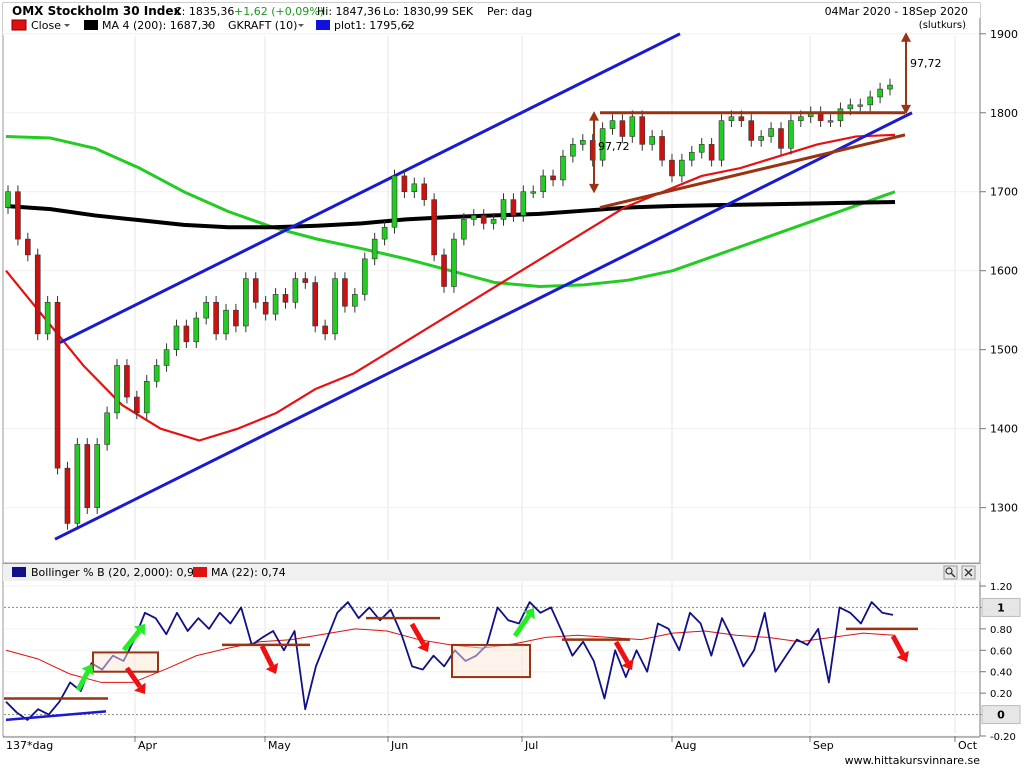  I want to click on legend-gkraft-label: GKRAFT (10), so click(262, 25).